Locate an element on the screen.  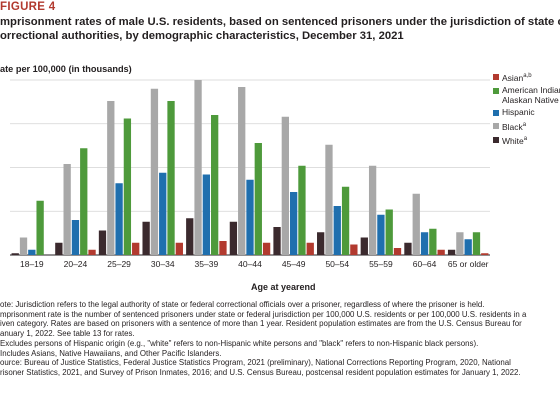
figure-label: FIGURE 4 is located at coordinates (28, 7).